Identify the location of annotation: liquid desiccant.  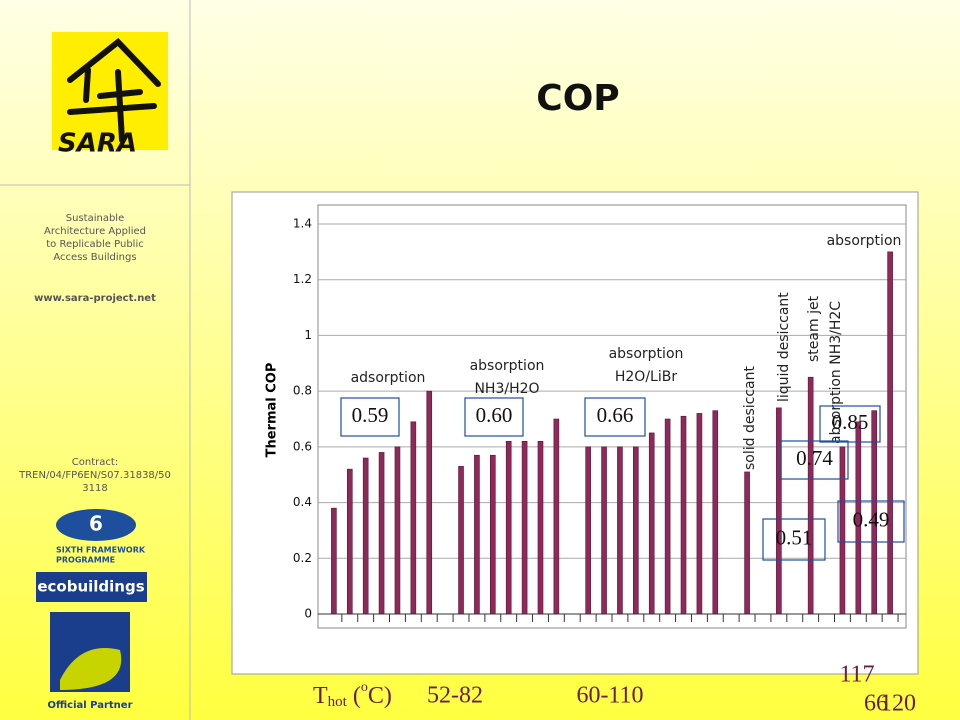
(784, 347).